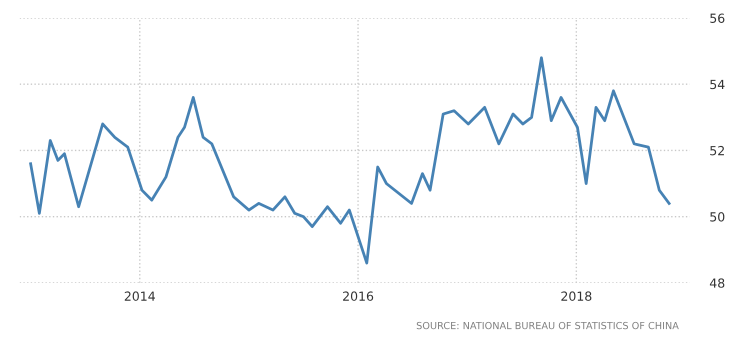 The width and height of the screenshot is (730, 340). I want to click on x-tick-label: 2018, so click(576, 296).